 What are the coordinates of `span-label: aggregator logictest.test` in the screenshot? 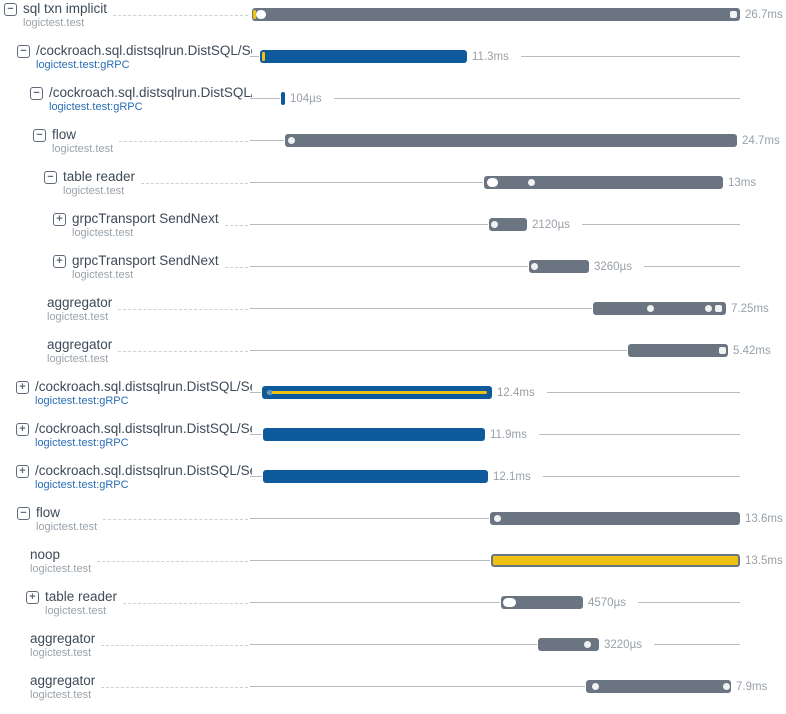 It's located at (62, 687).